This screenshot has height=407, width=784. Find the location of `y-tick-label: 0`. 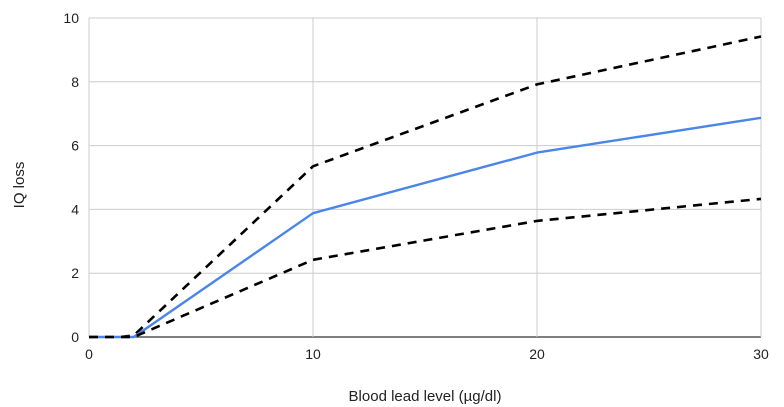

y-tick-label: 0 is located at coordinates (75, 337).